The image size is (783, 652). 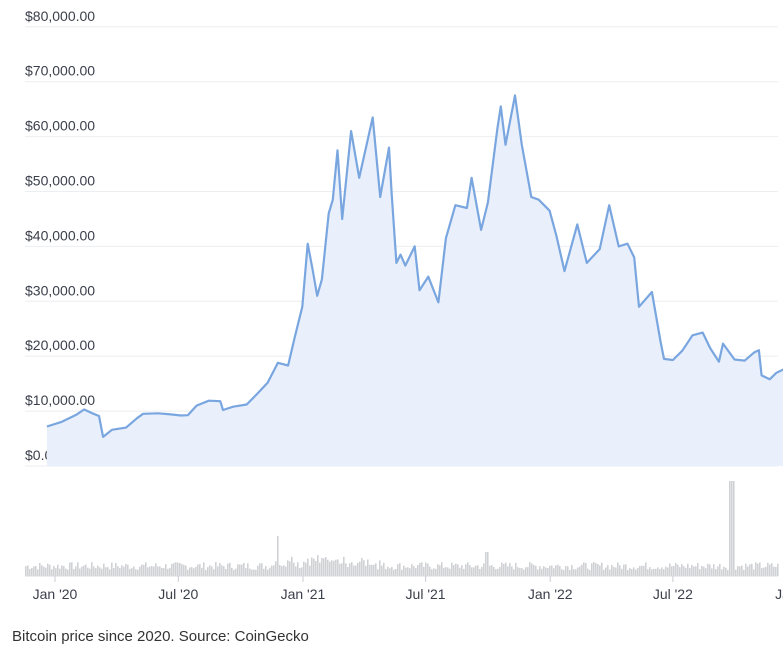 I want to click on x-tick-label: Jan '20, so click(x=55, y=594).